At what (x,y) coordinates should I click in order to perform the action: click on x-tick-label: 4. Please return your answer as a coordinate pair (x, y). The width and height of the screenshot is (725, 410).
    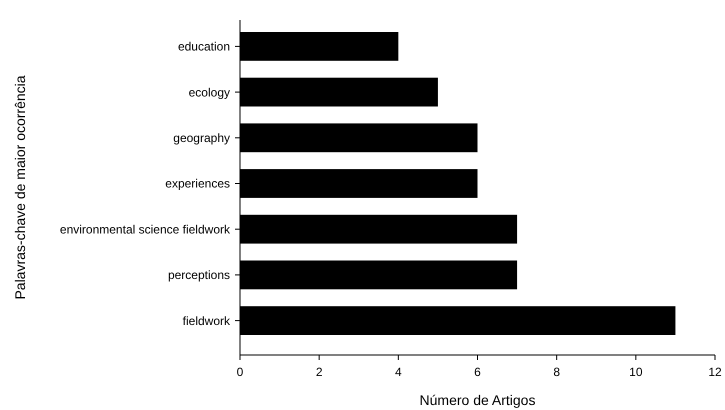
    Looking at the image, I should click on (398, 372).